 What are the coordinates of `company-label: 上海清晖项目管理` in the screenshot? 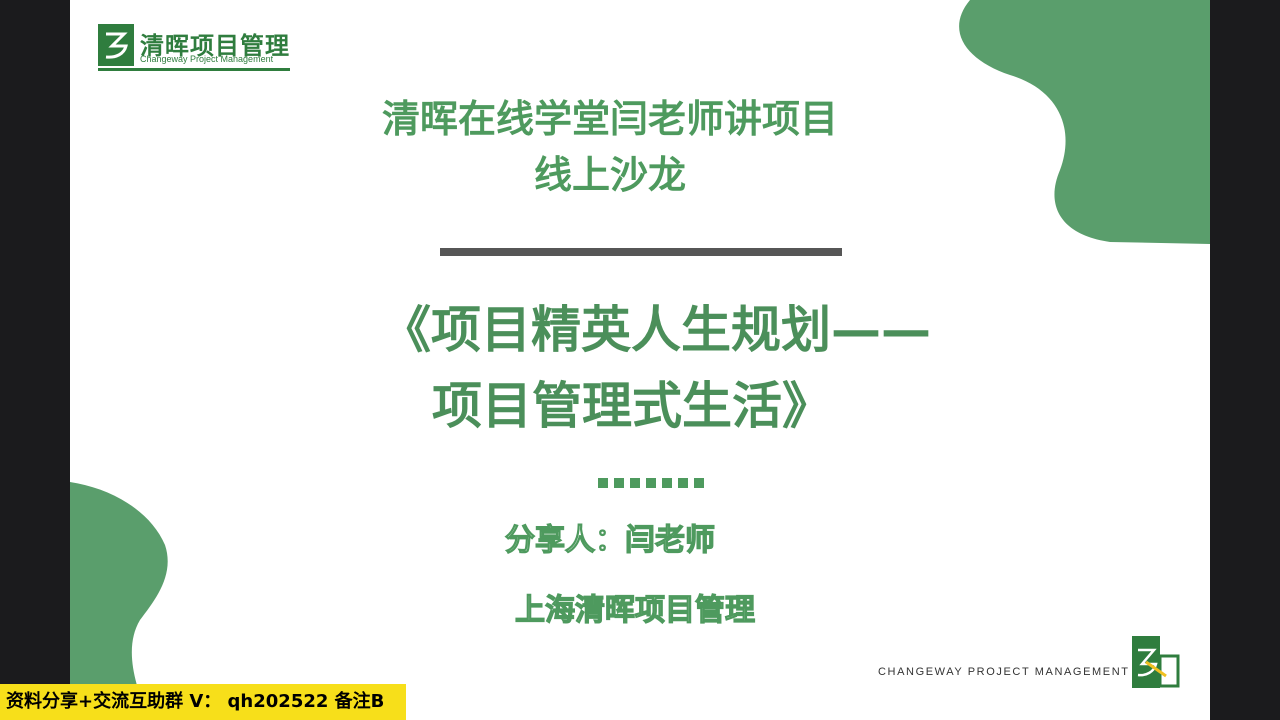 It's located at (634, 610).